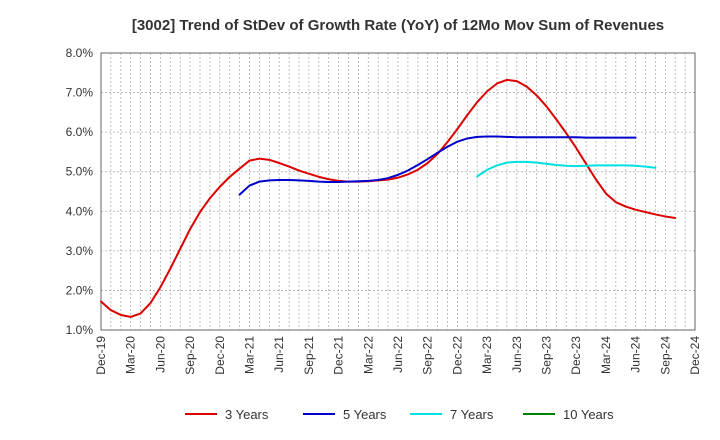 The height and width of the screenshot is (440, 720). I want to click on legend-label-7-years: 7 Years, so click(472, 414).